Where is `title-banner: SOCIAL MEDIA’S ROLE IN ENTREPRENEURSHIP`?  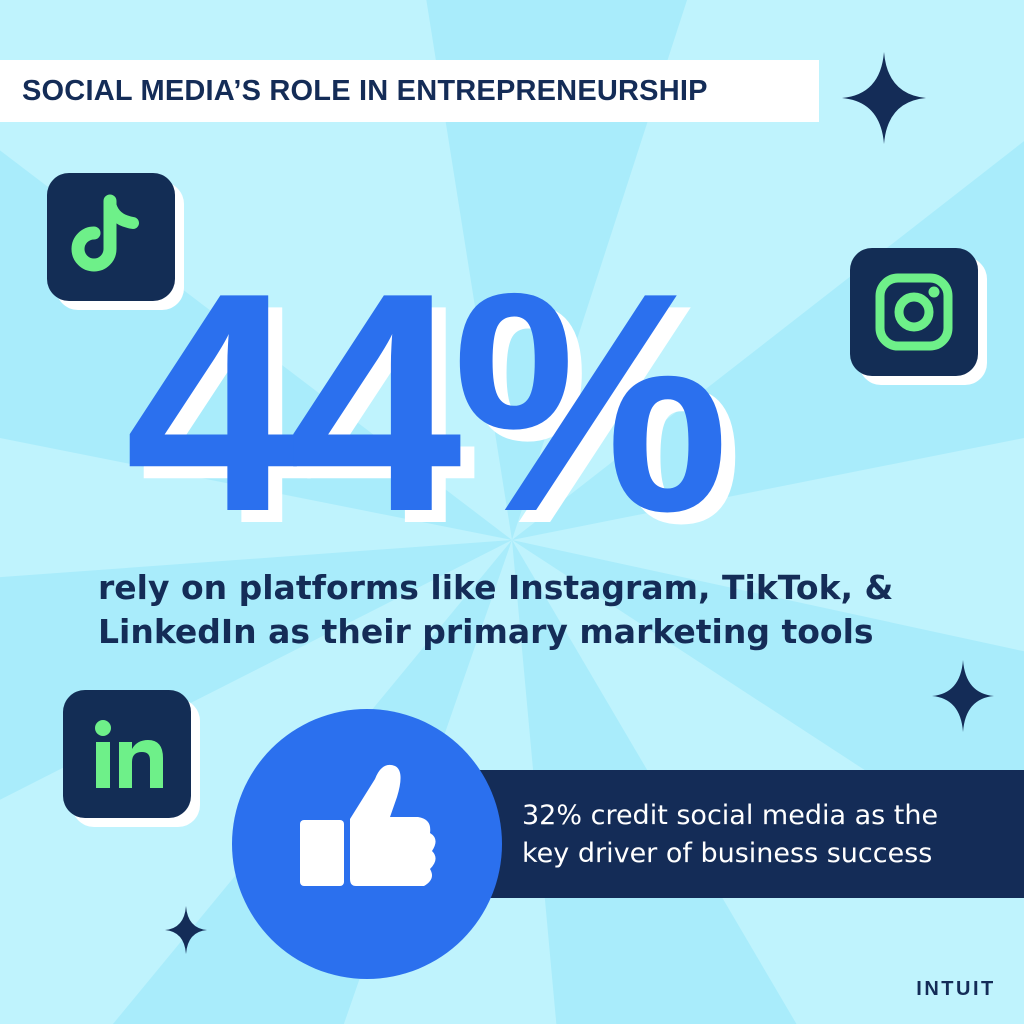 title-banner: SOCIAL MEDIA’S ROLE IN ENTREPRENEURSHIP is located at coordinates (409, 91).